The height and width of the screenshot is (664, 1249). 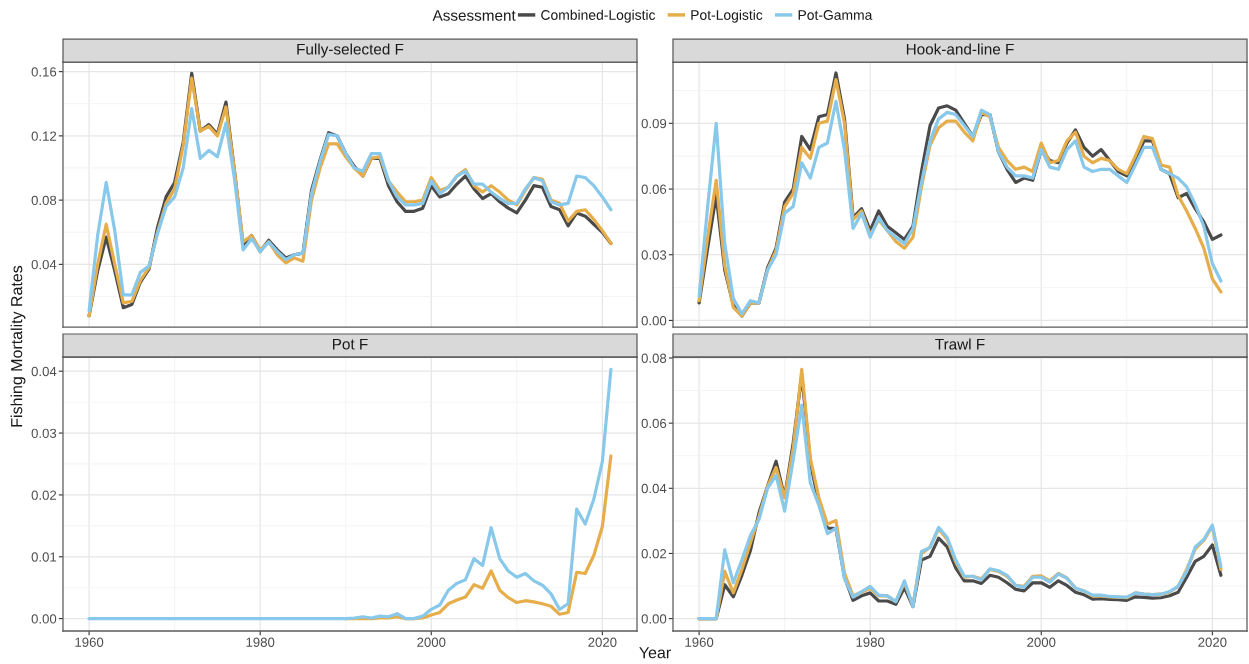 I want to click on chart-title: Pot F, so click(x=350, y=344).